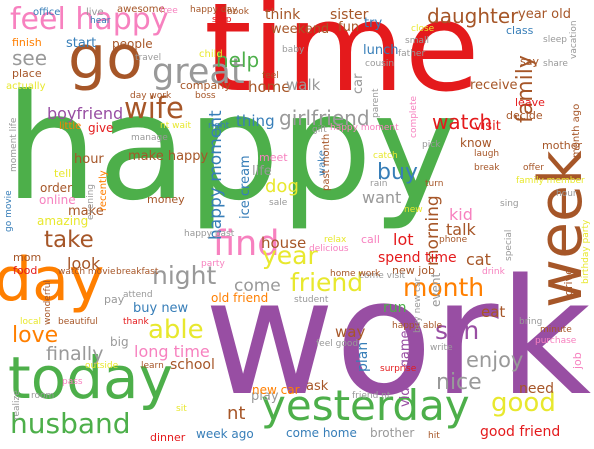 The width and height of the screenshot is (594, 449). What do you see at coordinates (434, 184) in the screenshot?
I see `word-turn: turn` at bounding box center [434, 184].